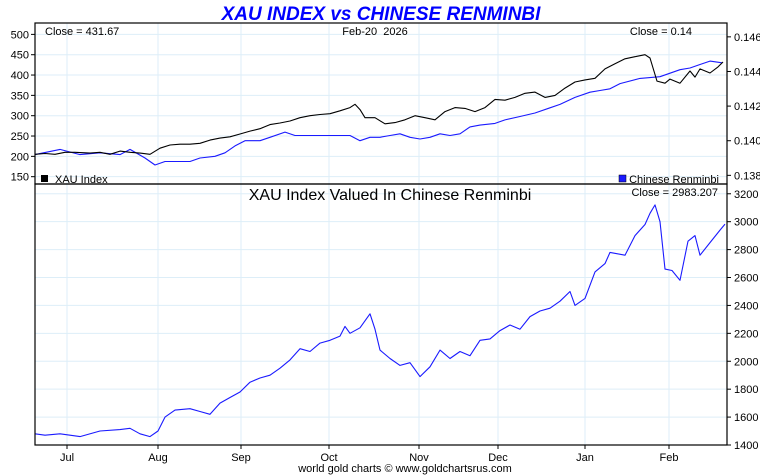 The width and height of the screenshot is (760, 475). What do you see at coordinates (67, 458) in the screenshot?
I see `x-tick-label: Jul` at bounding box center [67, 458].